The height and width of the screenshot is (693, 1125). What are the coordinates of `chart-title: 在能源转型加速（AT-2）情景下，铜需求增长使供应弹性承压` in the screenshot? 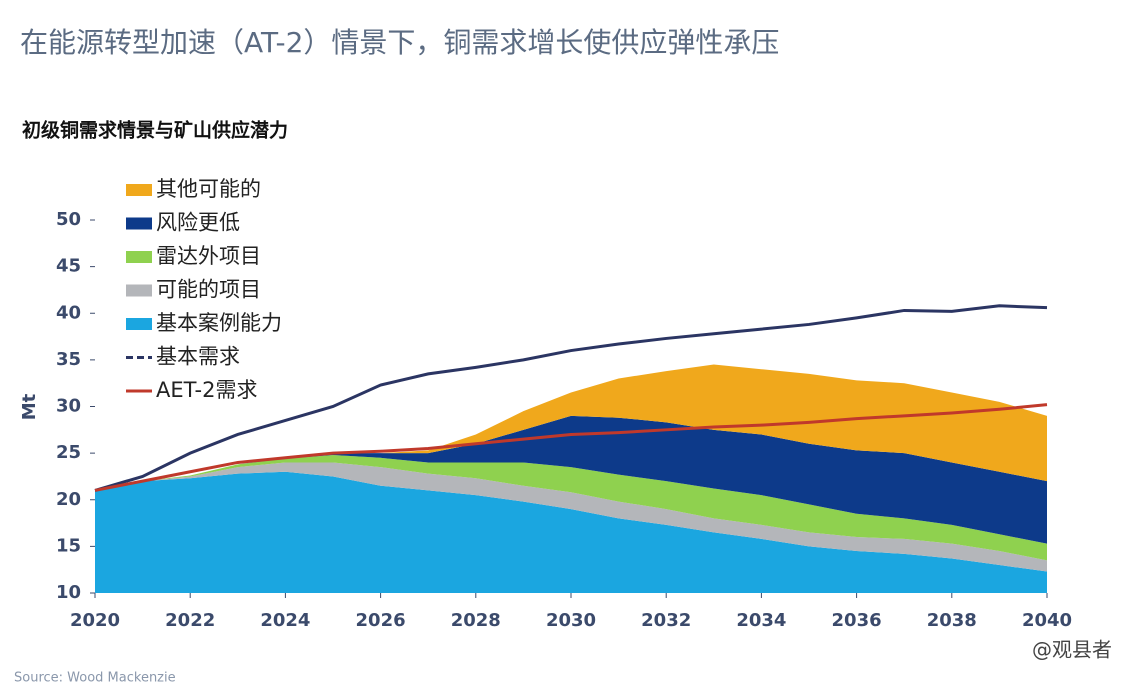 It's located at (399, 42).